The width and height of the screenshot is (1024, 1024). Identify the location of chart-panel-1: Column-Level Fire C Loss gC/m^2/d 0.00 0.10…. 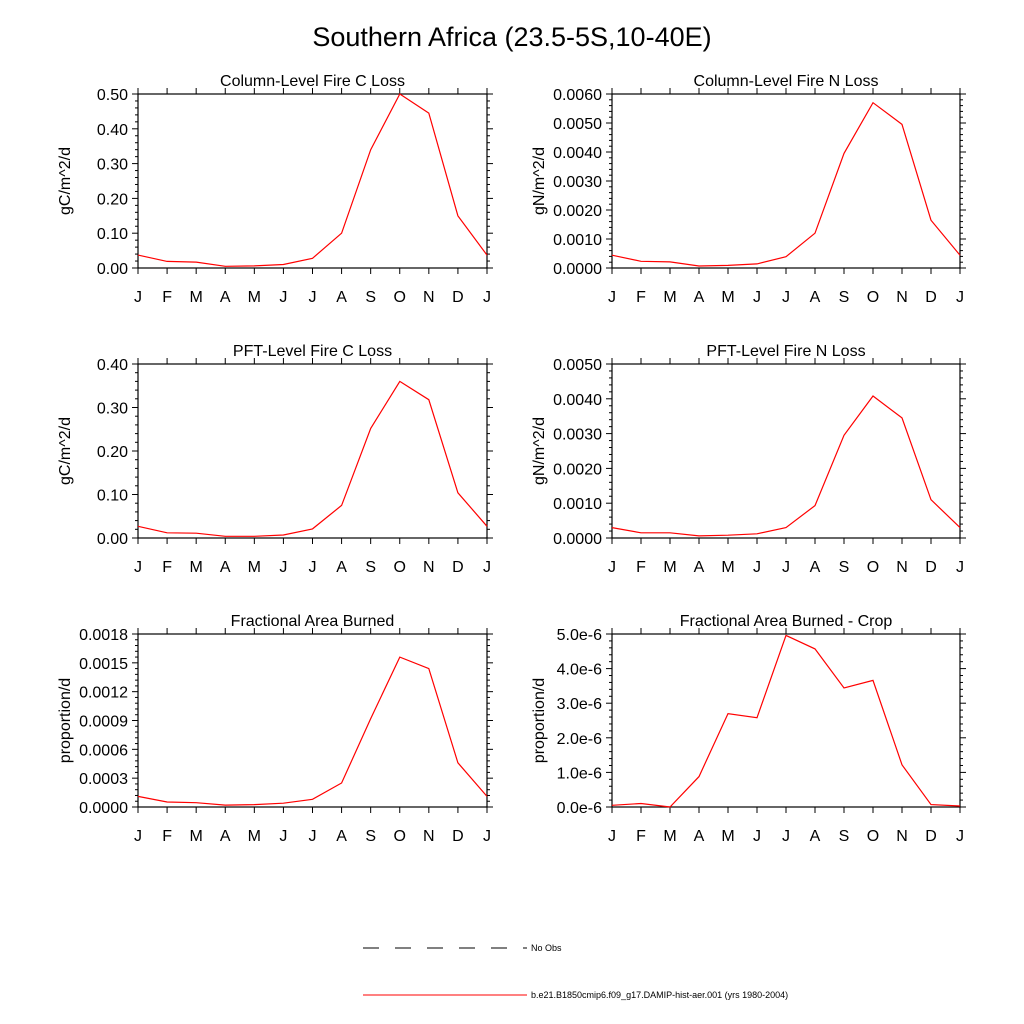
(275, 189).